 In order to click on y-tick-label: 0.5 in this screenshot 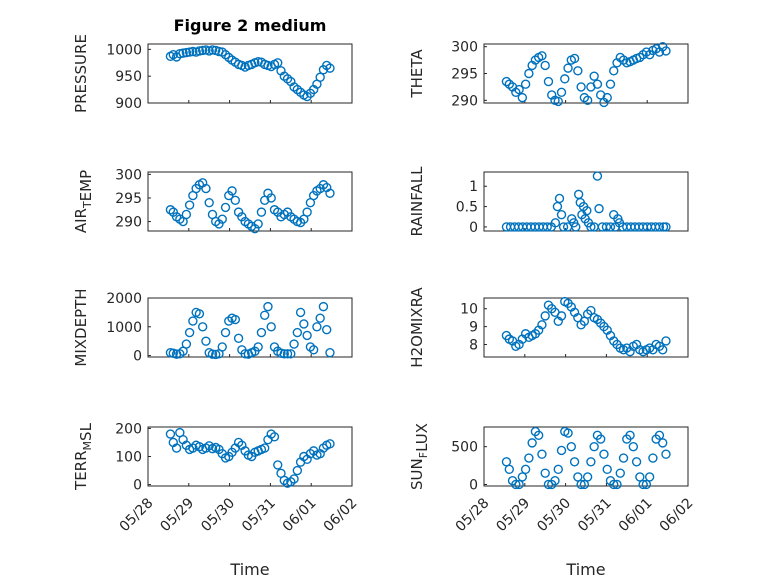, I will do `click(467, 208)`.